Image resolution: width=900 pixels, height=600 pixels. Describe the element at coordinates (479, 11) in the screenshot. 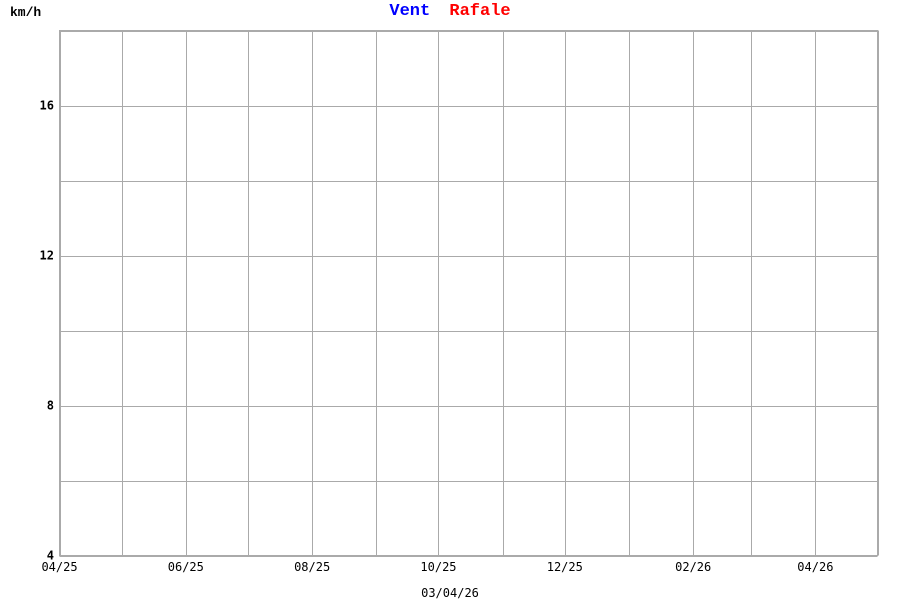

I see `legend-rafale: Rafale` at that location.